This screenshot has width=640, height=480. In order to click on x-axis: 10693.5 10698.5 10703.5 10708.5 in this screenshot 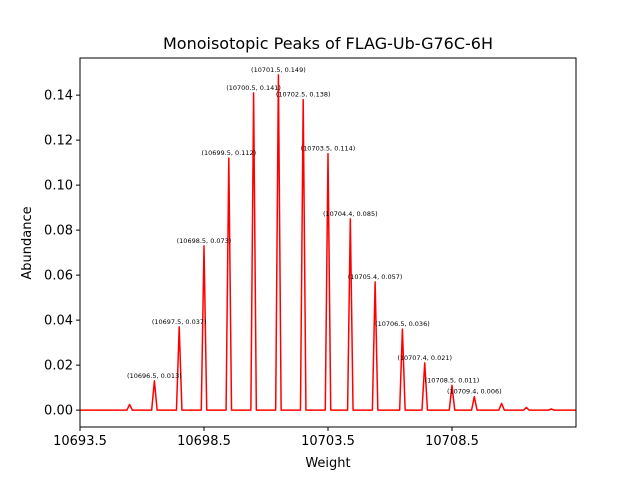, I will do `click(266, 438)`.